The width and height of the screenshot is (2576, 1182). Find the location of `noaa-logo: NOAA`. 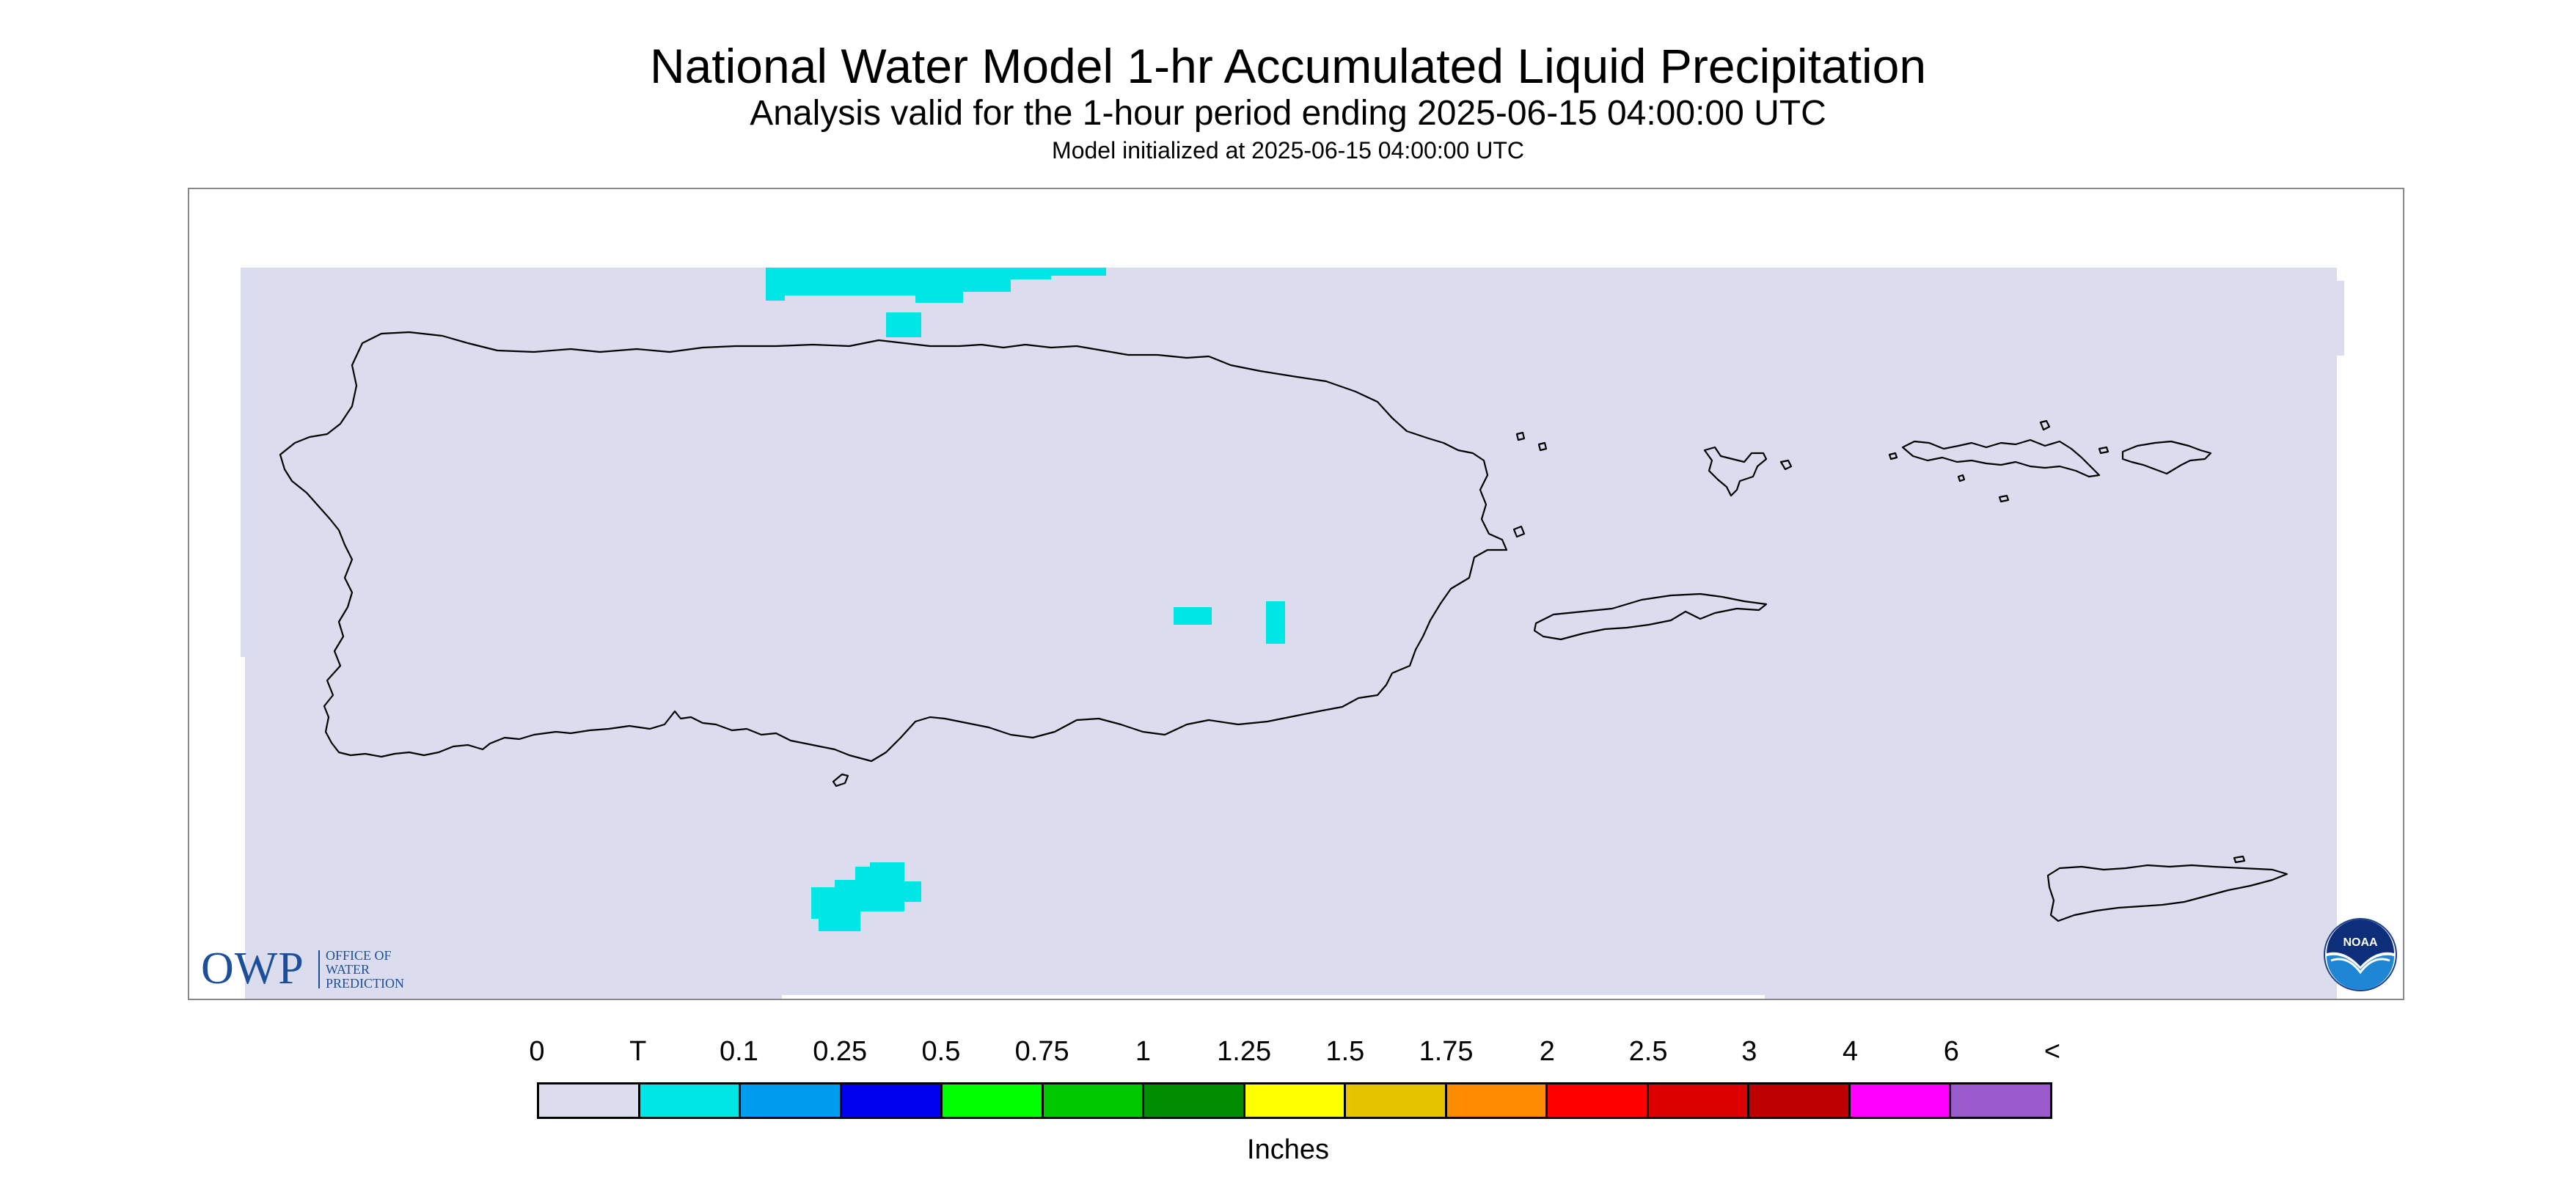

noaa-logo: NOAA is located at coordinates (2360, 954).